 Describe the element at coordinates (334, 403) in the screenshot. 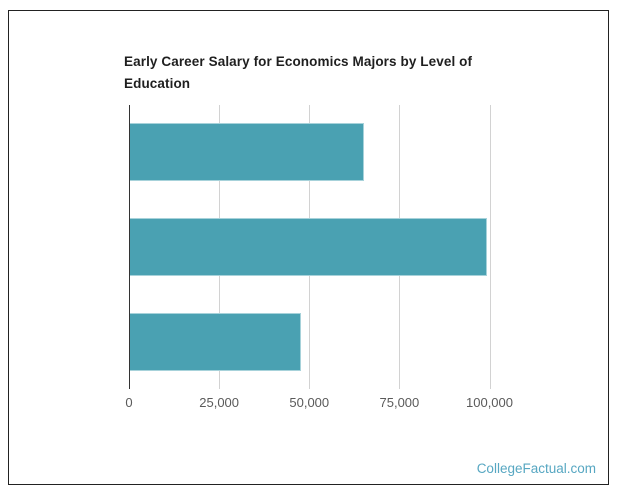

I see `x-axis-tick-labels: 0 25,000 50,000 75,000 100,000` at that location.